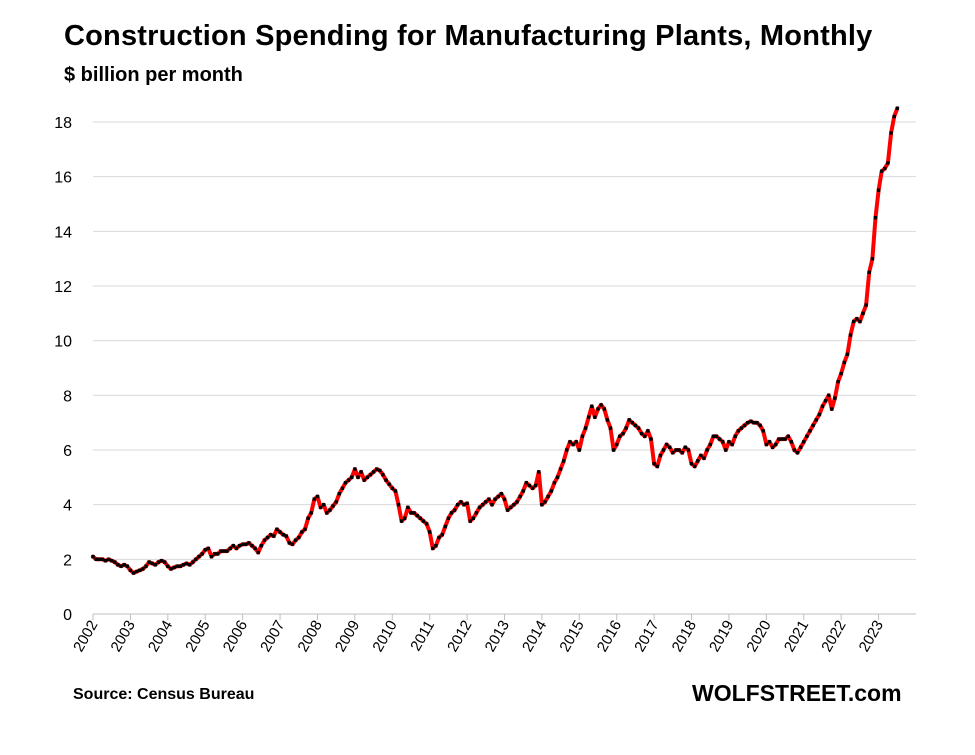 This screenshot has width=975, height=755. I want to click on x-tick-label-2014: 2014, so click(534, 636).